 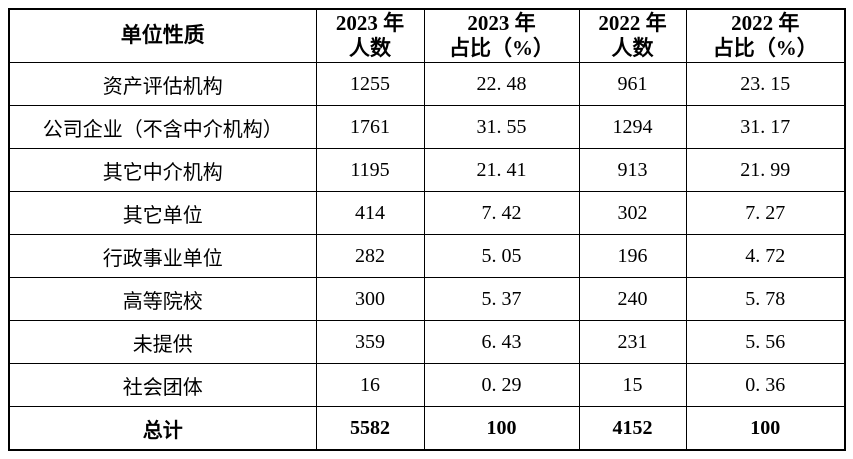 I want to click on table-row: 未提供 359 6. 43 231 5. 56, so click(x=427, y=342).